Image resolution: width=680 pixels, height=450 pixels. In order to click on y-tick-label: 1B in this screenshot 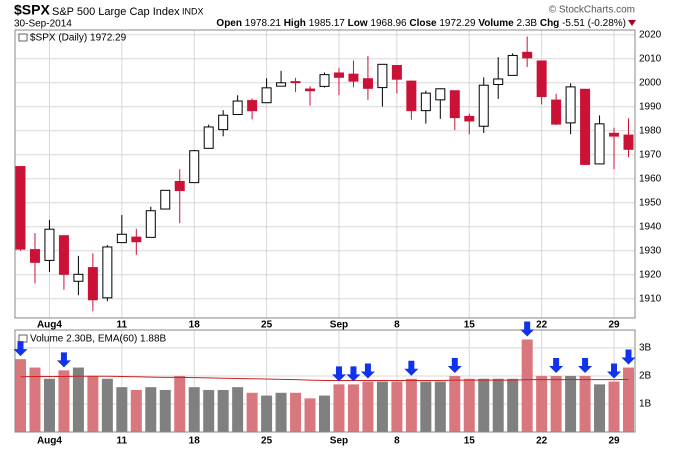, I will do `click(645, 404)`.